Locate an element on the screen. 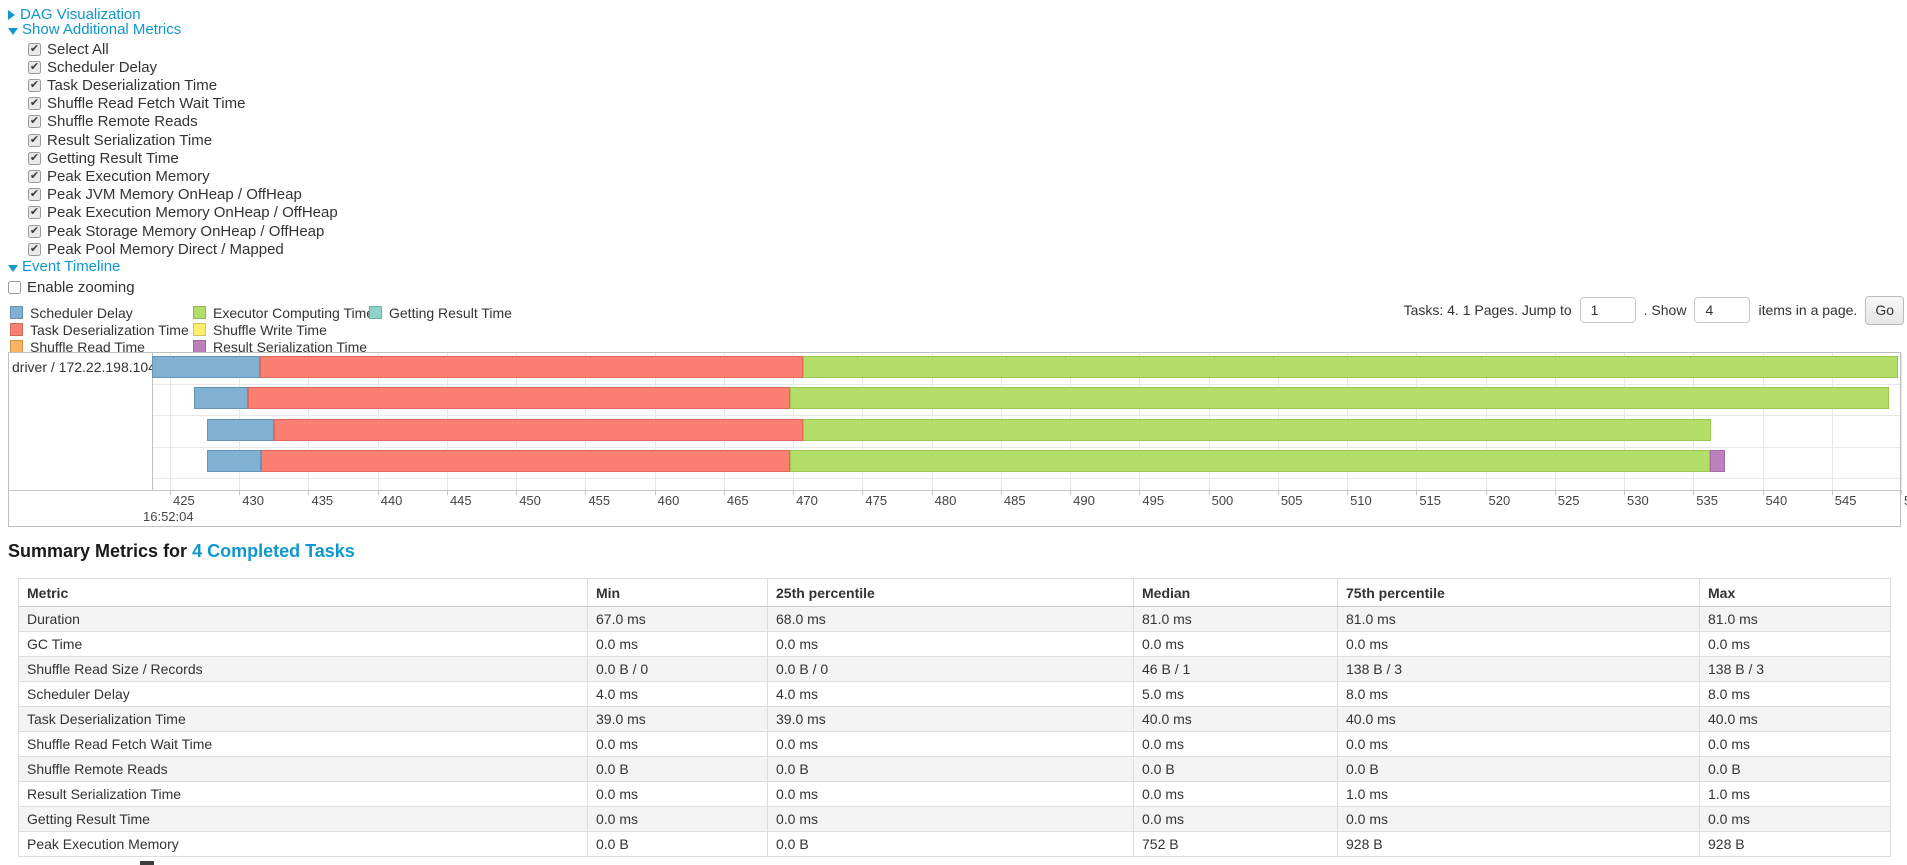 Image resolution: width=1907 pixels, height=865 pixels. metric-value: 928 B is located at coordinates (1795, 844).